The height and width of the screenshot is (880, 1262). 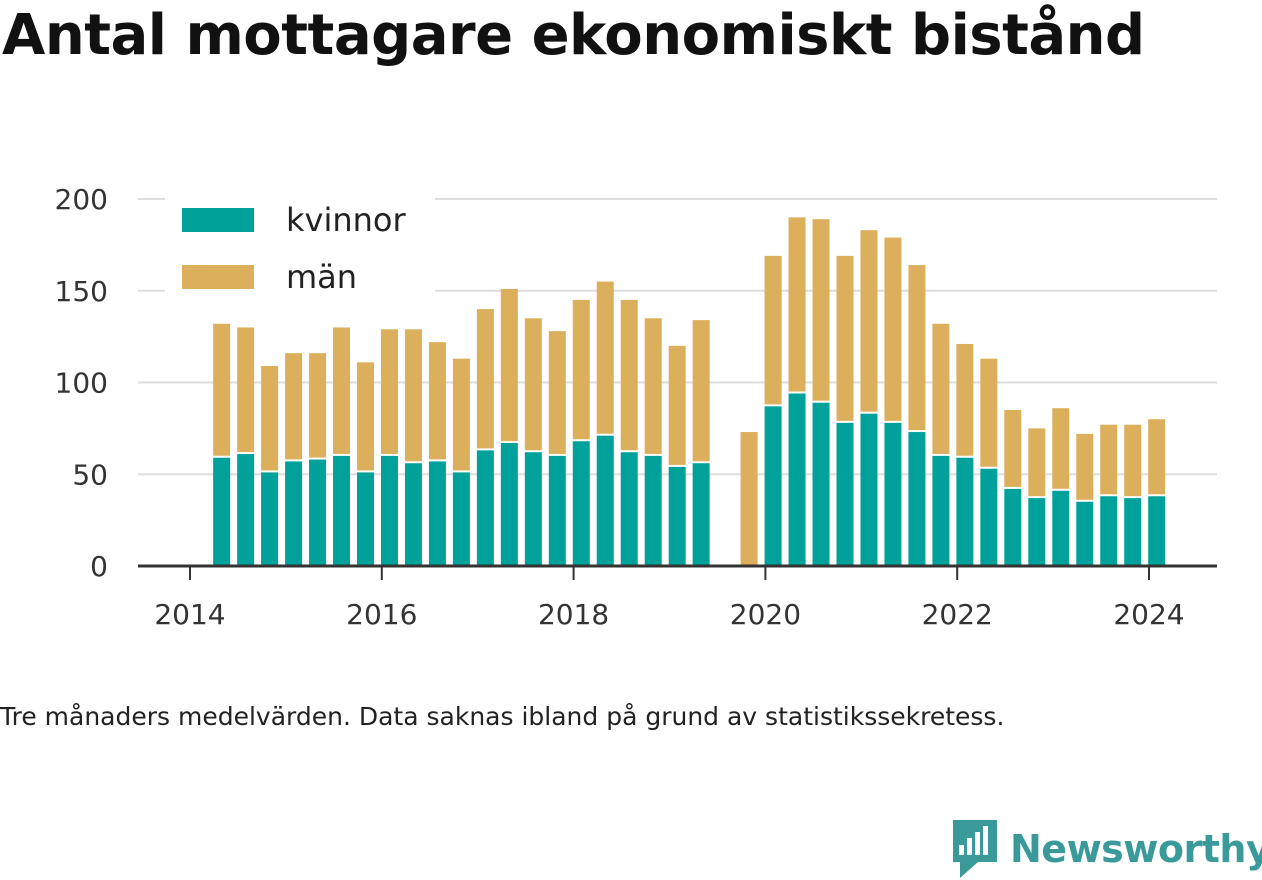 What do you see at coordinates (321, 277) in the screenshot?
I see `legend-label: män` at bounding box center [321, 277].